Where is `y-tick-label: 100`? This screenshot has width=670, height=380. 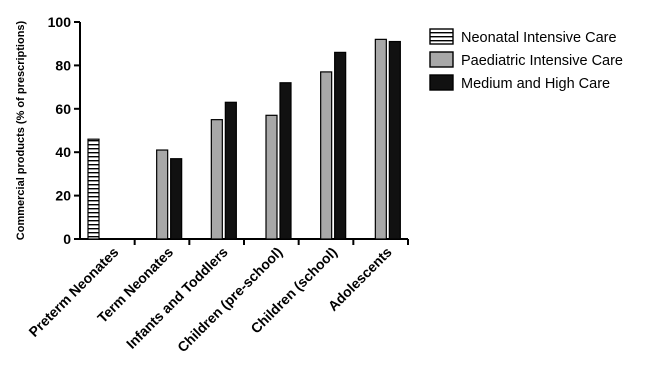 y-tick-label: 100 is located at coordinates (60, 22).